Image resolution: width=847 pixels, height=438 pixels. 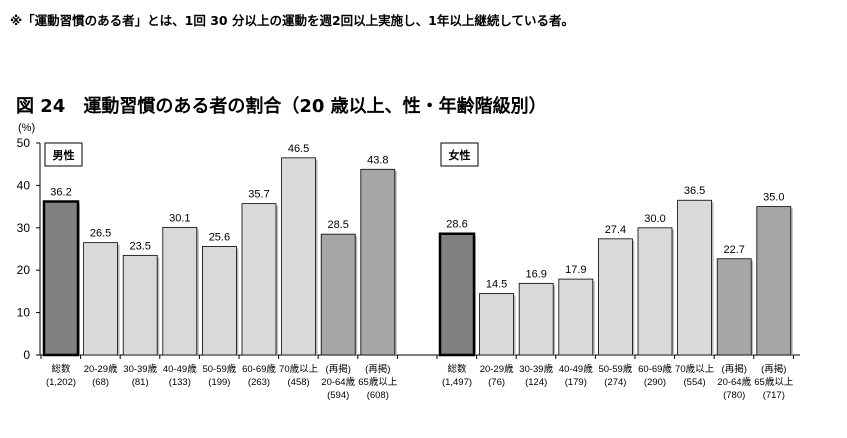 What do you see at coordinates (575, 270) in the screenshot?
I see `data-label: 17.9` at bounding box center [575, 270].